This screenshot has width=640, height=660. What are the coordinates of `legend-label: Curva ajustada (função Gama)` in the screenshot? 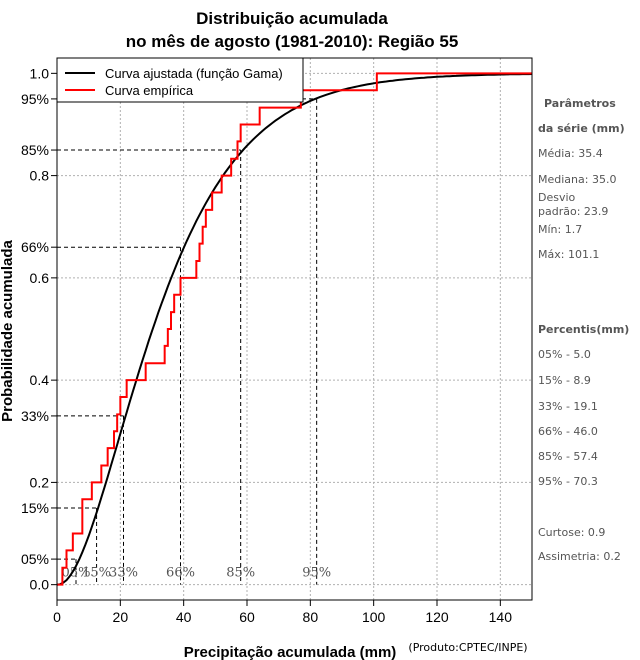 It's located at (194, 73).